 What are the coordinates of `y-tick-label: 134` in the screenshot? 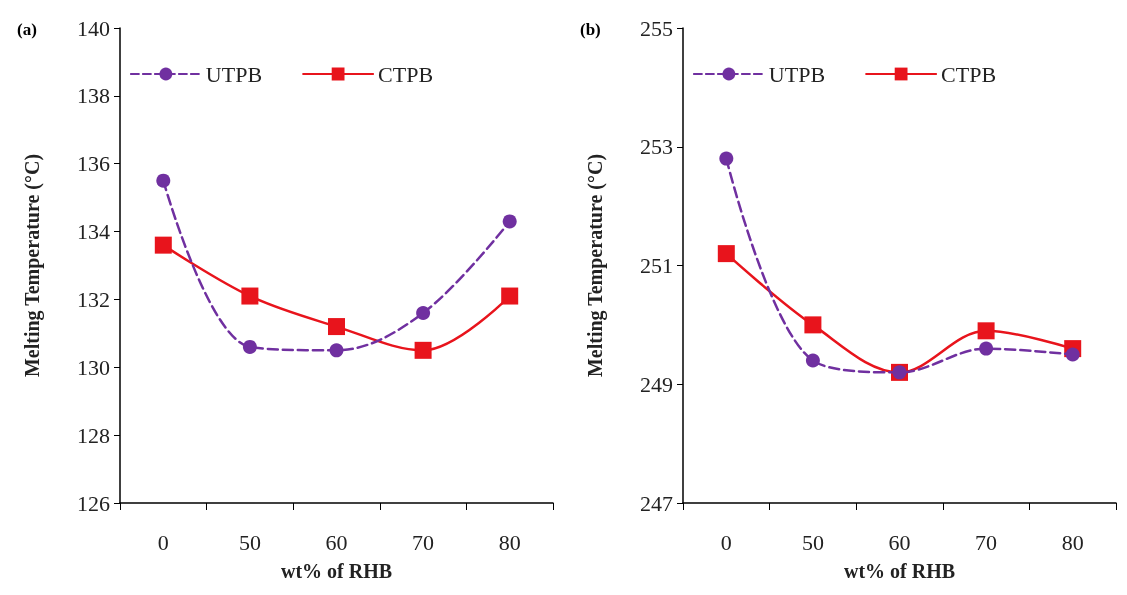 It's located at (93, 232).